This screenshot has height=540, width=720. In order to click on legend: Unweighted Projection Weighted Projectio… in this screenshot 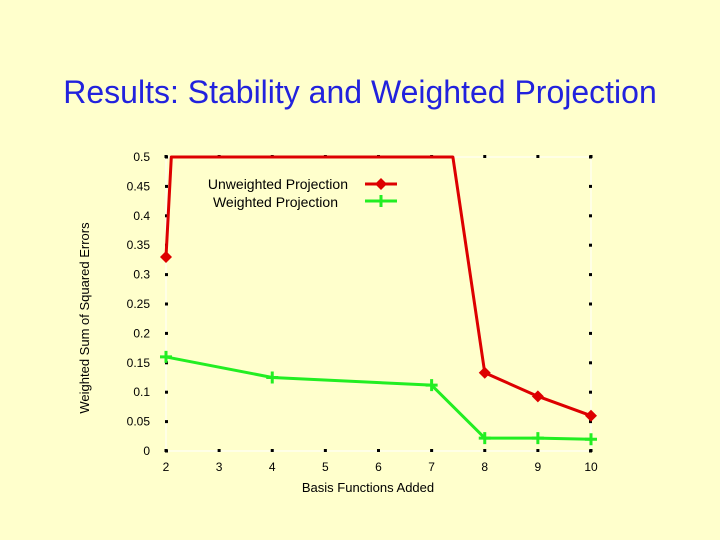, I will do `click(302, 193)`.